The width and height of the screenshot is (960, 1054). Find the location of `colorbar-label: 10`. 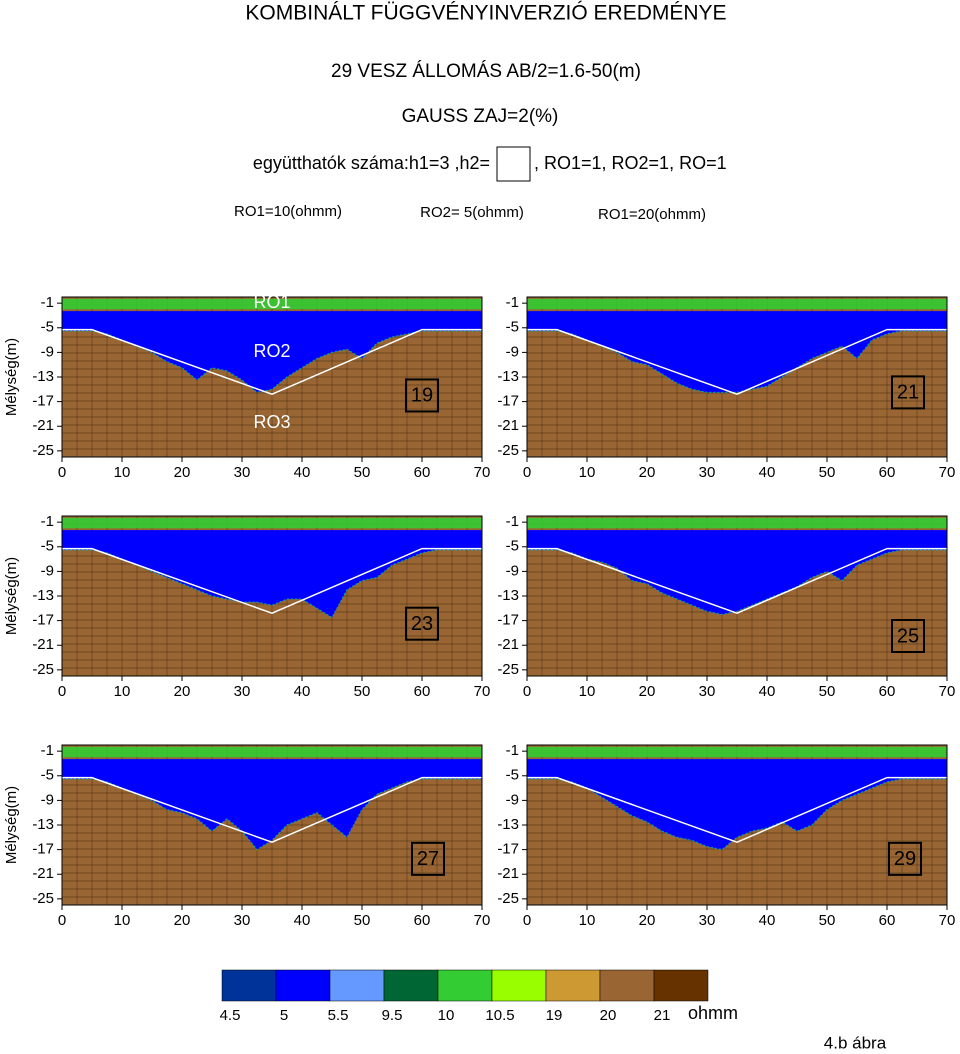

colorbar-label: 10 is located at coordinates (446, 1015).